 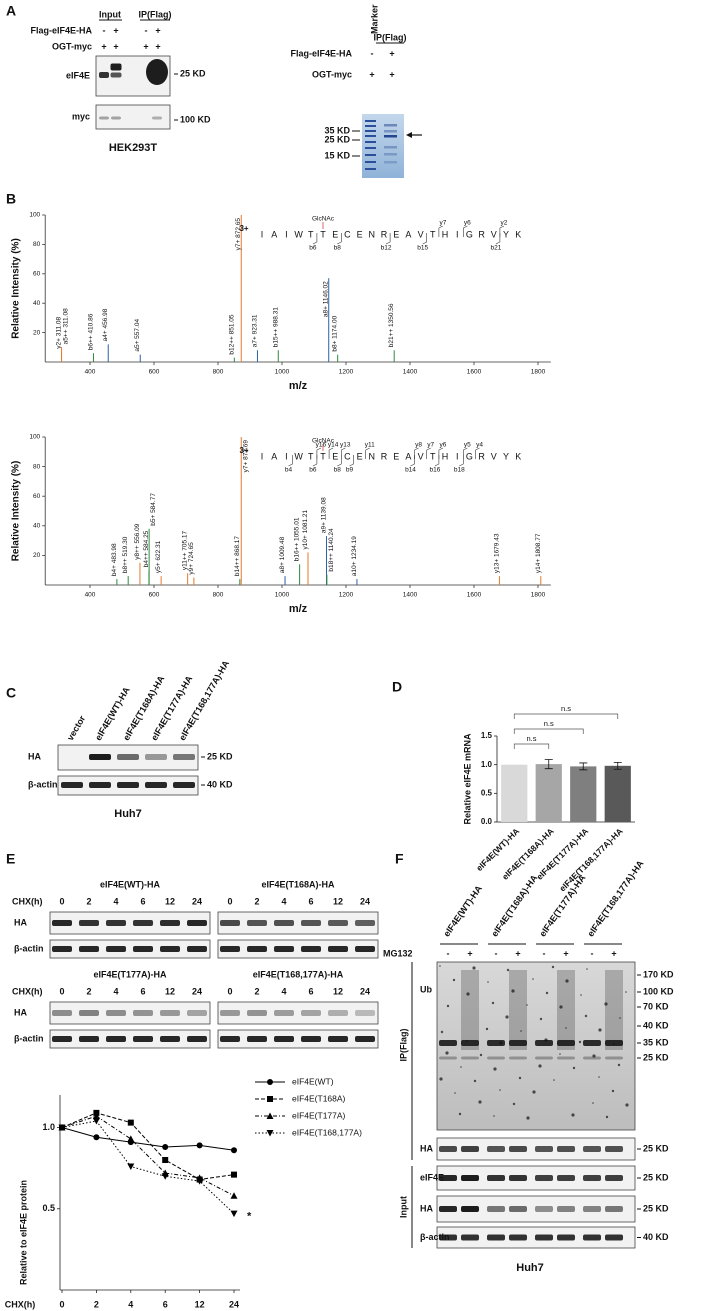 What do you see at coordinates (430, 445) in the screenshot?
I see `ion-label: y7` at bounding box center [430, 445].